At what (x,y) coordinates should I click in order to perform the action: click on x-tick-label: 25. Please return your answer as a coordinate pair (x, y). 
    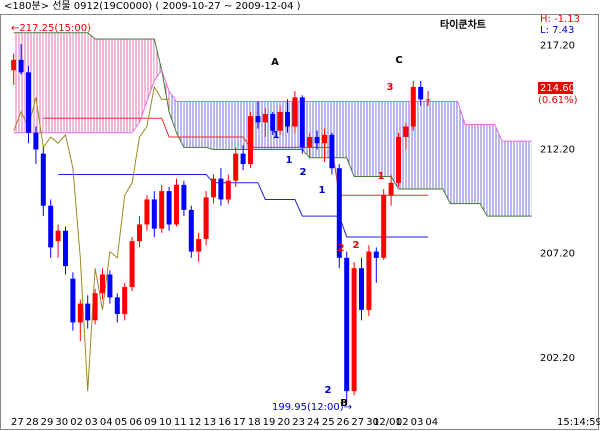
    Looking at the image, I should click on (328, 422).